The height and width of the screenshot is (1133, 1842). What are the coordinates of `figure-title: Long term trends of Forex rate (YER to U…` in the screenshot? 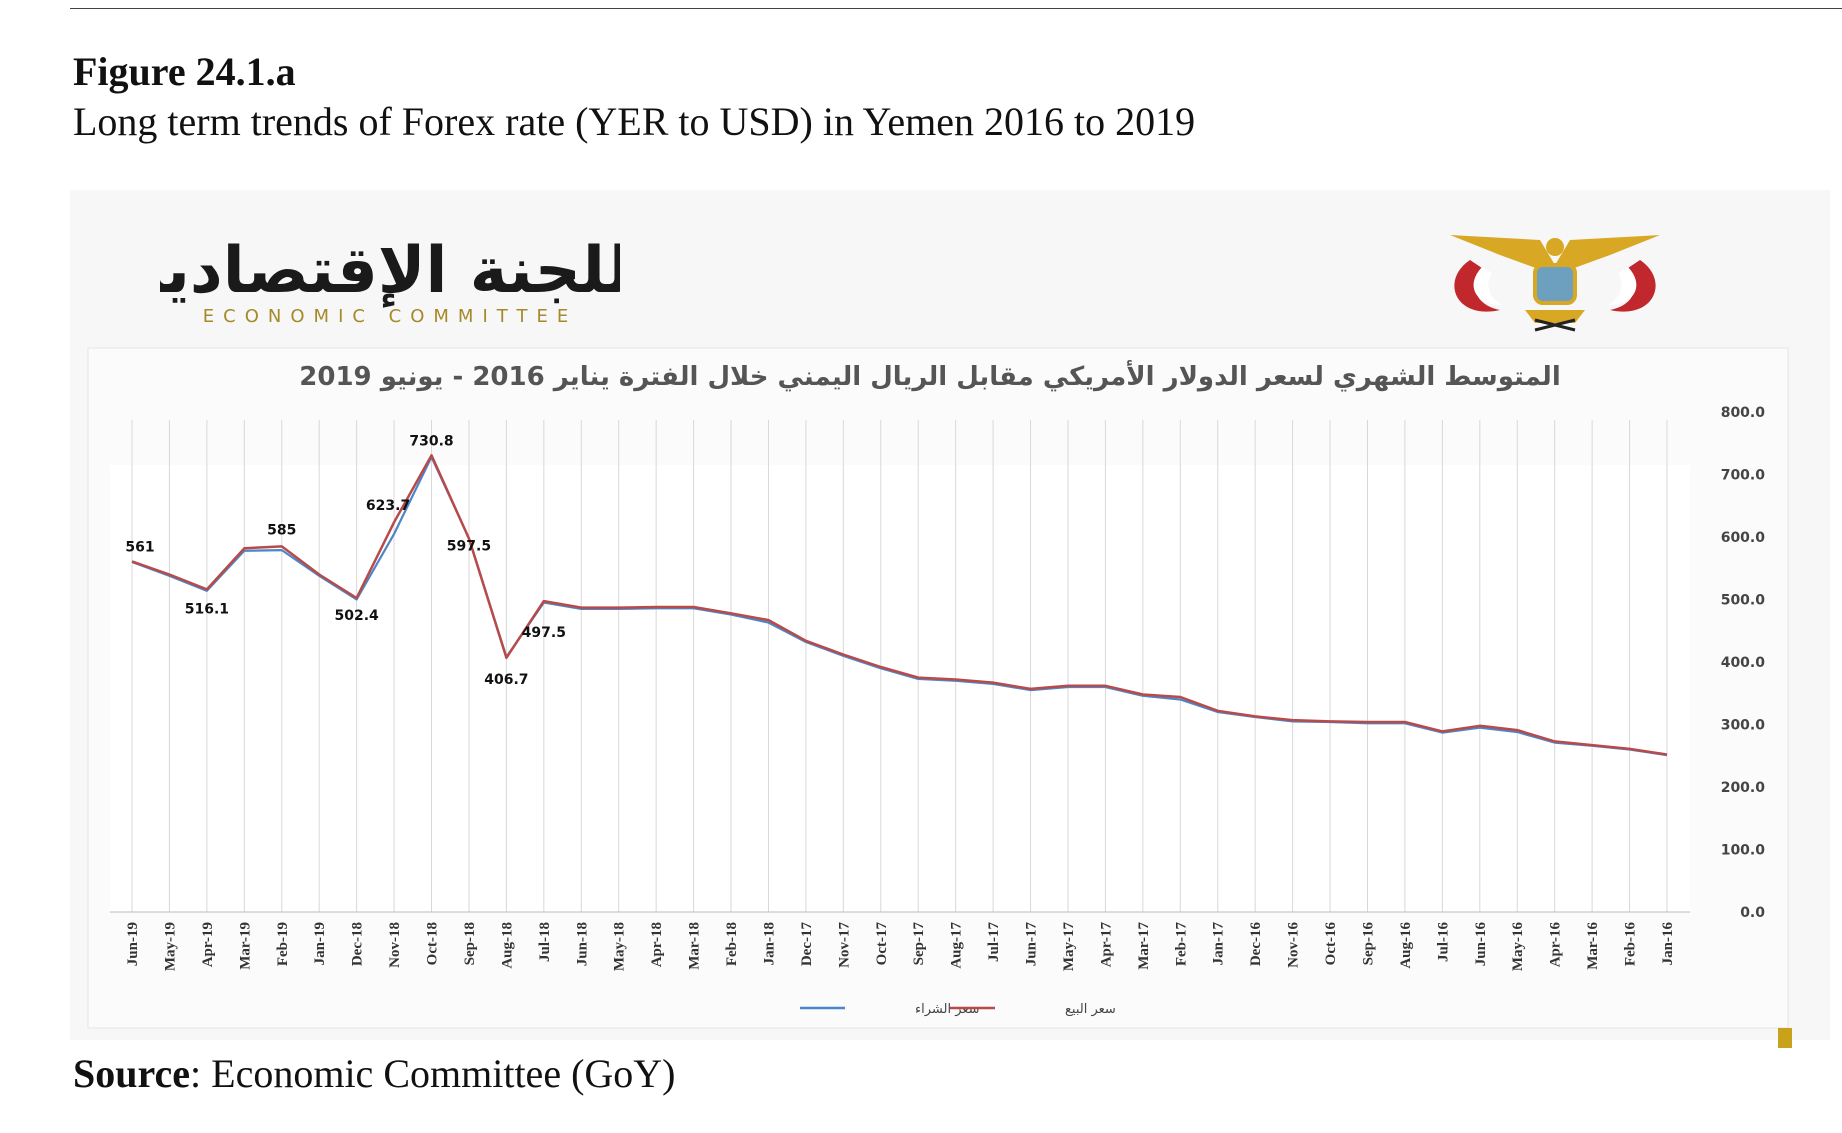 It's located at (634, 121).